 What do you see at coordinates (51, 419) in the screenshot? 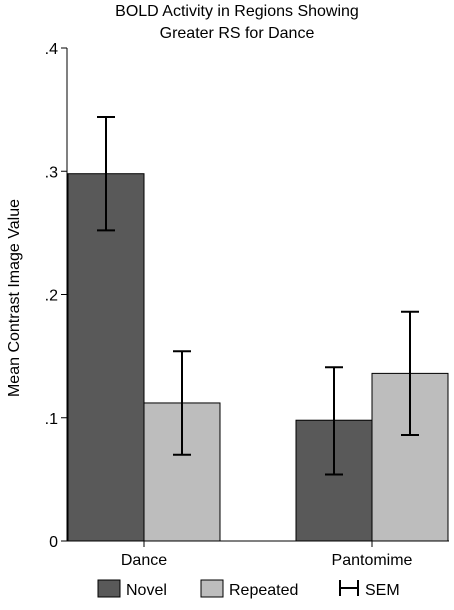
I see `y-tick-label: .1` at bounding box center [51, 419].